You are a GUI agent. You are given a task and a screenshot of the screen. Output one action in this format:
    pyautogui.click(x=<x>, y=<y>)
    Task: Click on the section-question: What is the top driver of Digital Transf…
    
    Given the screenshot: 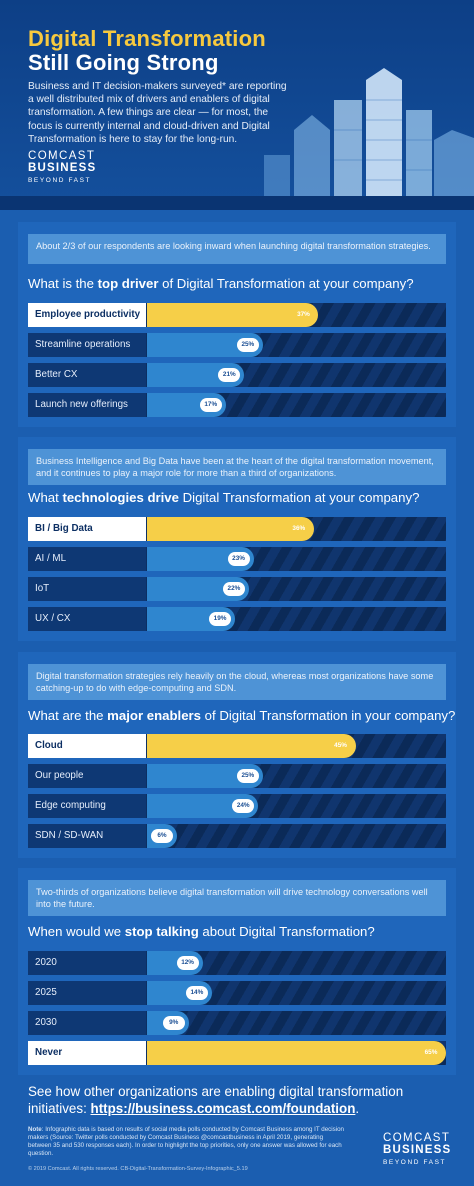 What is the action you would take?
    pyautogui.click(x=243, y=283)
    